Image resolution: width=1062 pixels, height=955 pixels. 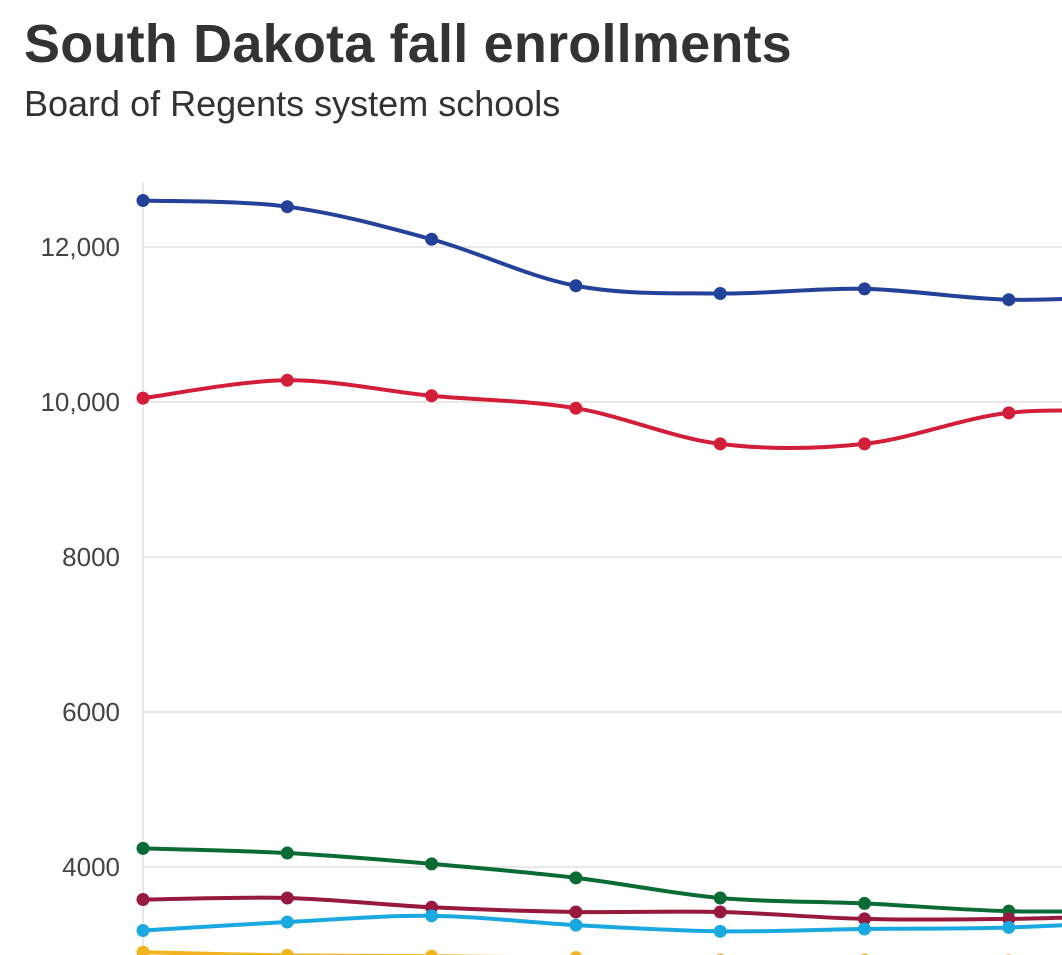 I want to click on chart-title: South Dakota fall enrollments, so click(x=408, y=44).